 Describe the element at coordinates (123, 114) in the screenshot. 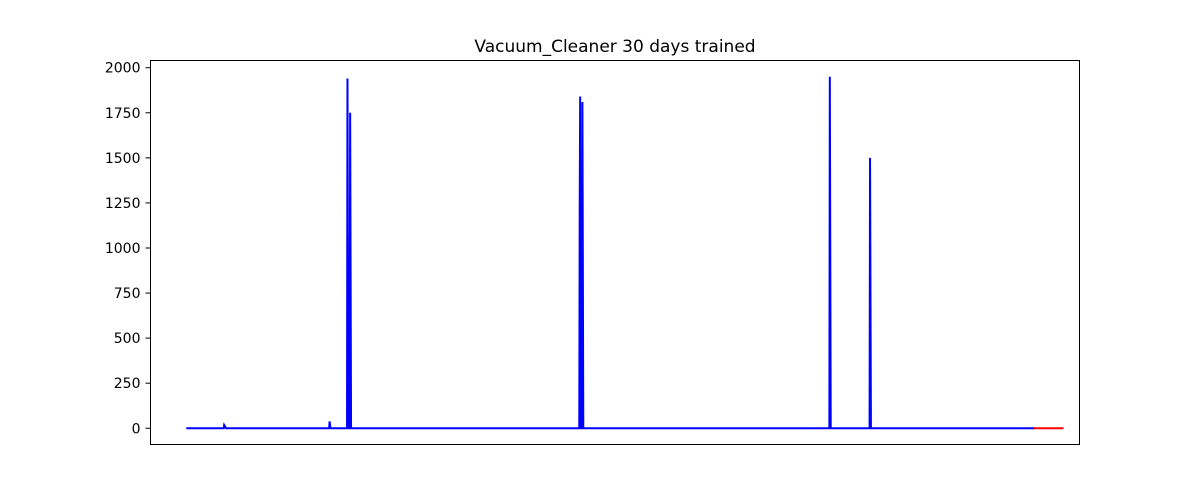

I see `y-tick-label: 1750` at that location.